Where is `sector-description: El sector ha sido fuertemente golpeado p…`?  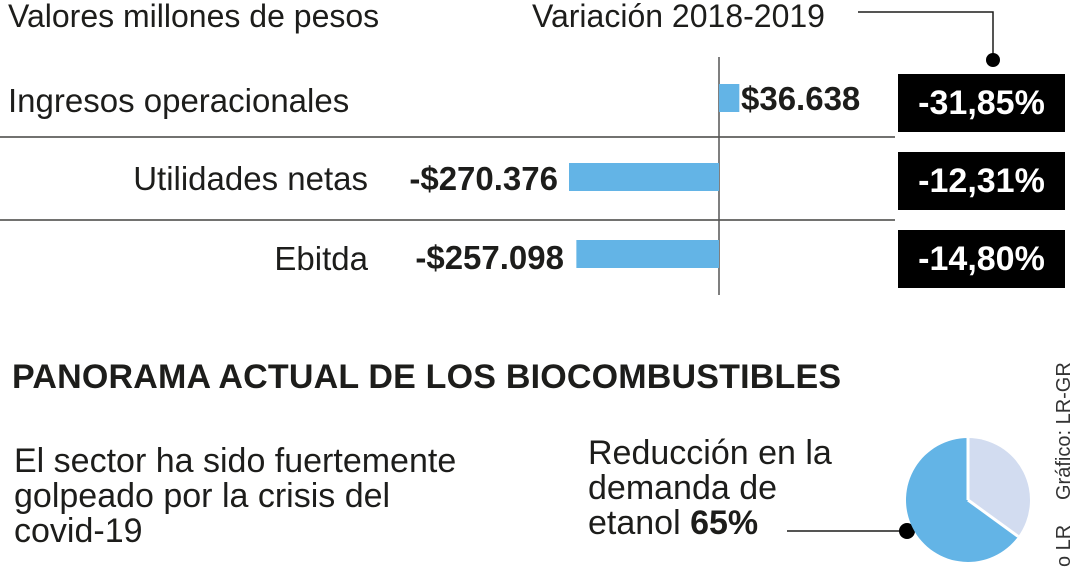 sector-description: El sector ha sido fuertemente golpeado p… is located at coordinates (235, 496).